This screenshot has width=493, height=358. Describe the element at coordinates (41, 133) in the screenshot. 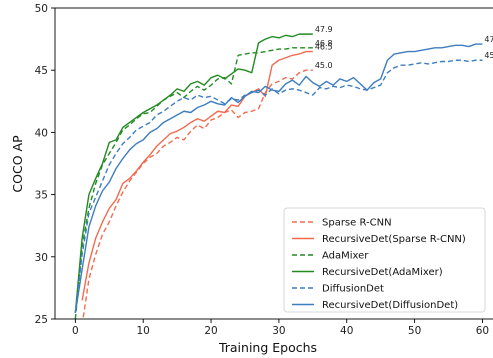

I see `y-tick-label-4: 40` at that location.